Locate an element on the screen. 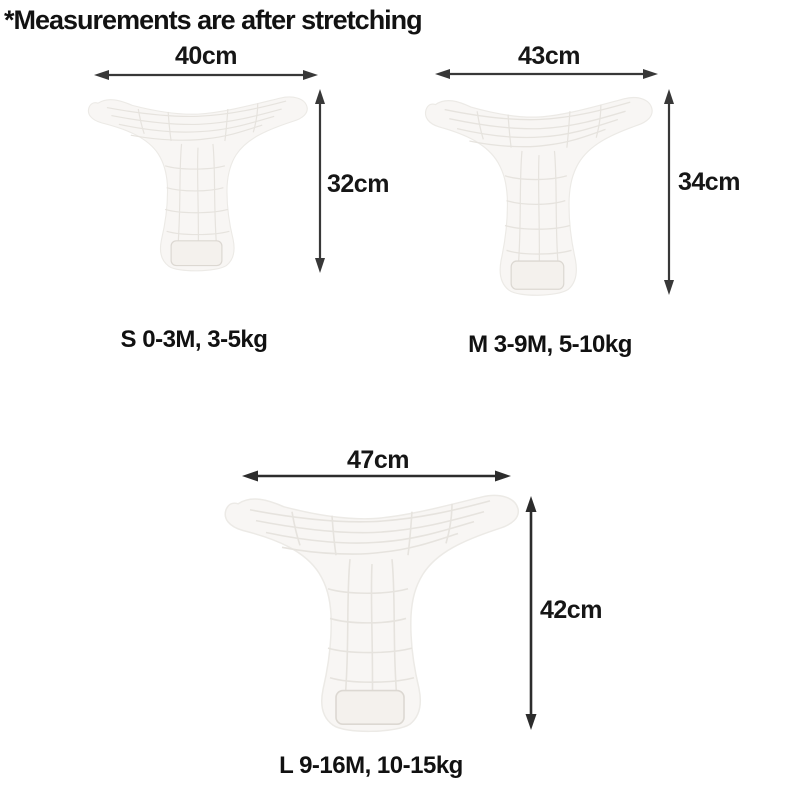 The image size is (800, 800). size-l-width-arrow is located at coordinates (376, 476).